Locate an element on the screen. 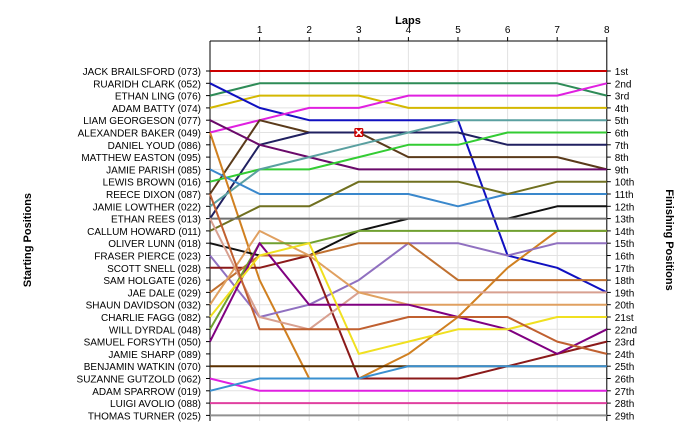 The width and height of the screenshot is (700, 435). finishing-label: 24th is located at coordinates (624, 355).